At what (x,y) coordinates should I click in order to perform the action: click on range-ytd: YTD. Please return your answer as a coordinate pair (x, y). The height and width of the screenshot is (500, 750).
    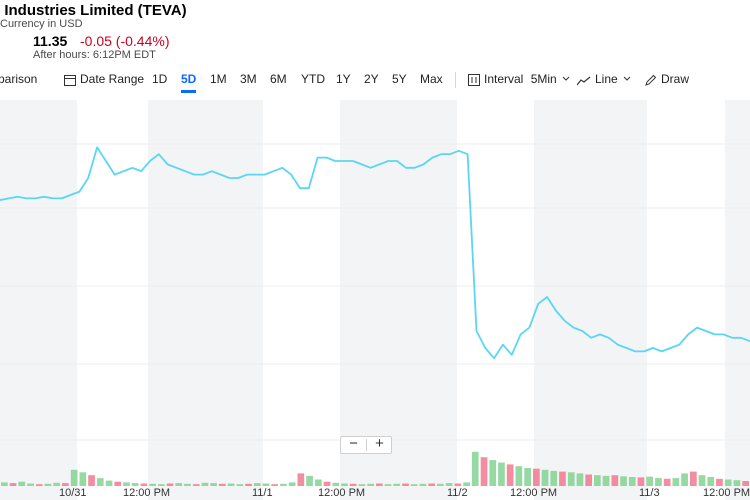
    Looking at the image, I should click on (313, 79).